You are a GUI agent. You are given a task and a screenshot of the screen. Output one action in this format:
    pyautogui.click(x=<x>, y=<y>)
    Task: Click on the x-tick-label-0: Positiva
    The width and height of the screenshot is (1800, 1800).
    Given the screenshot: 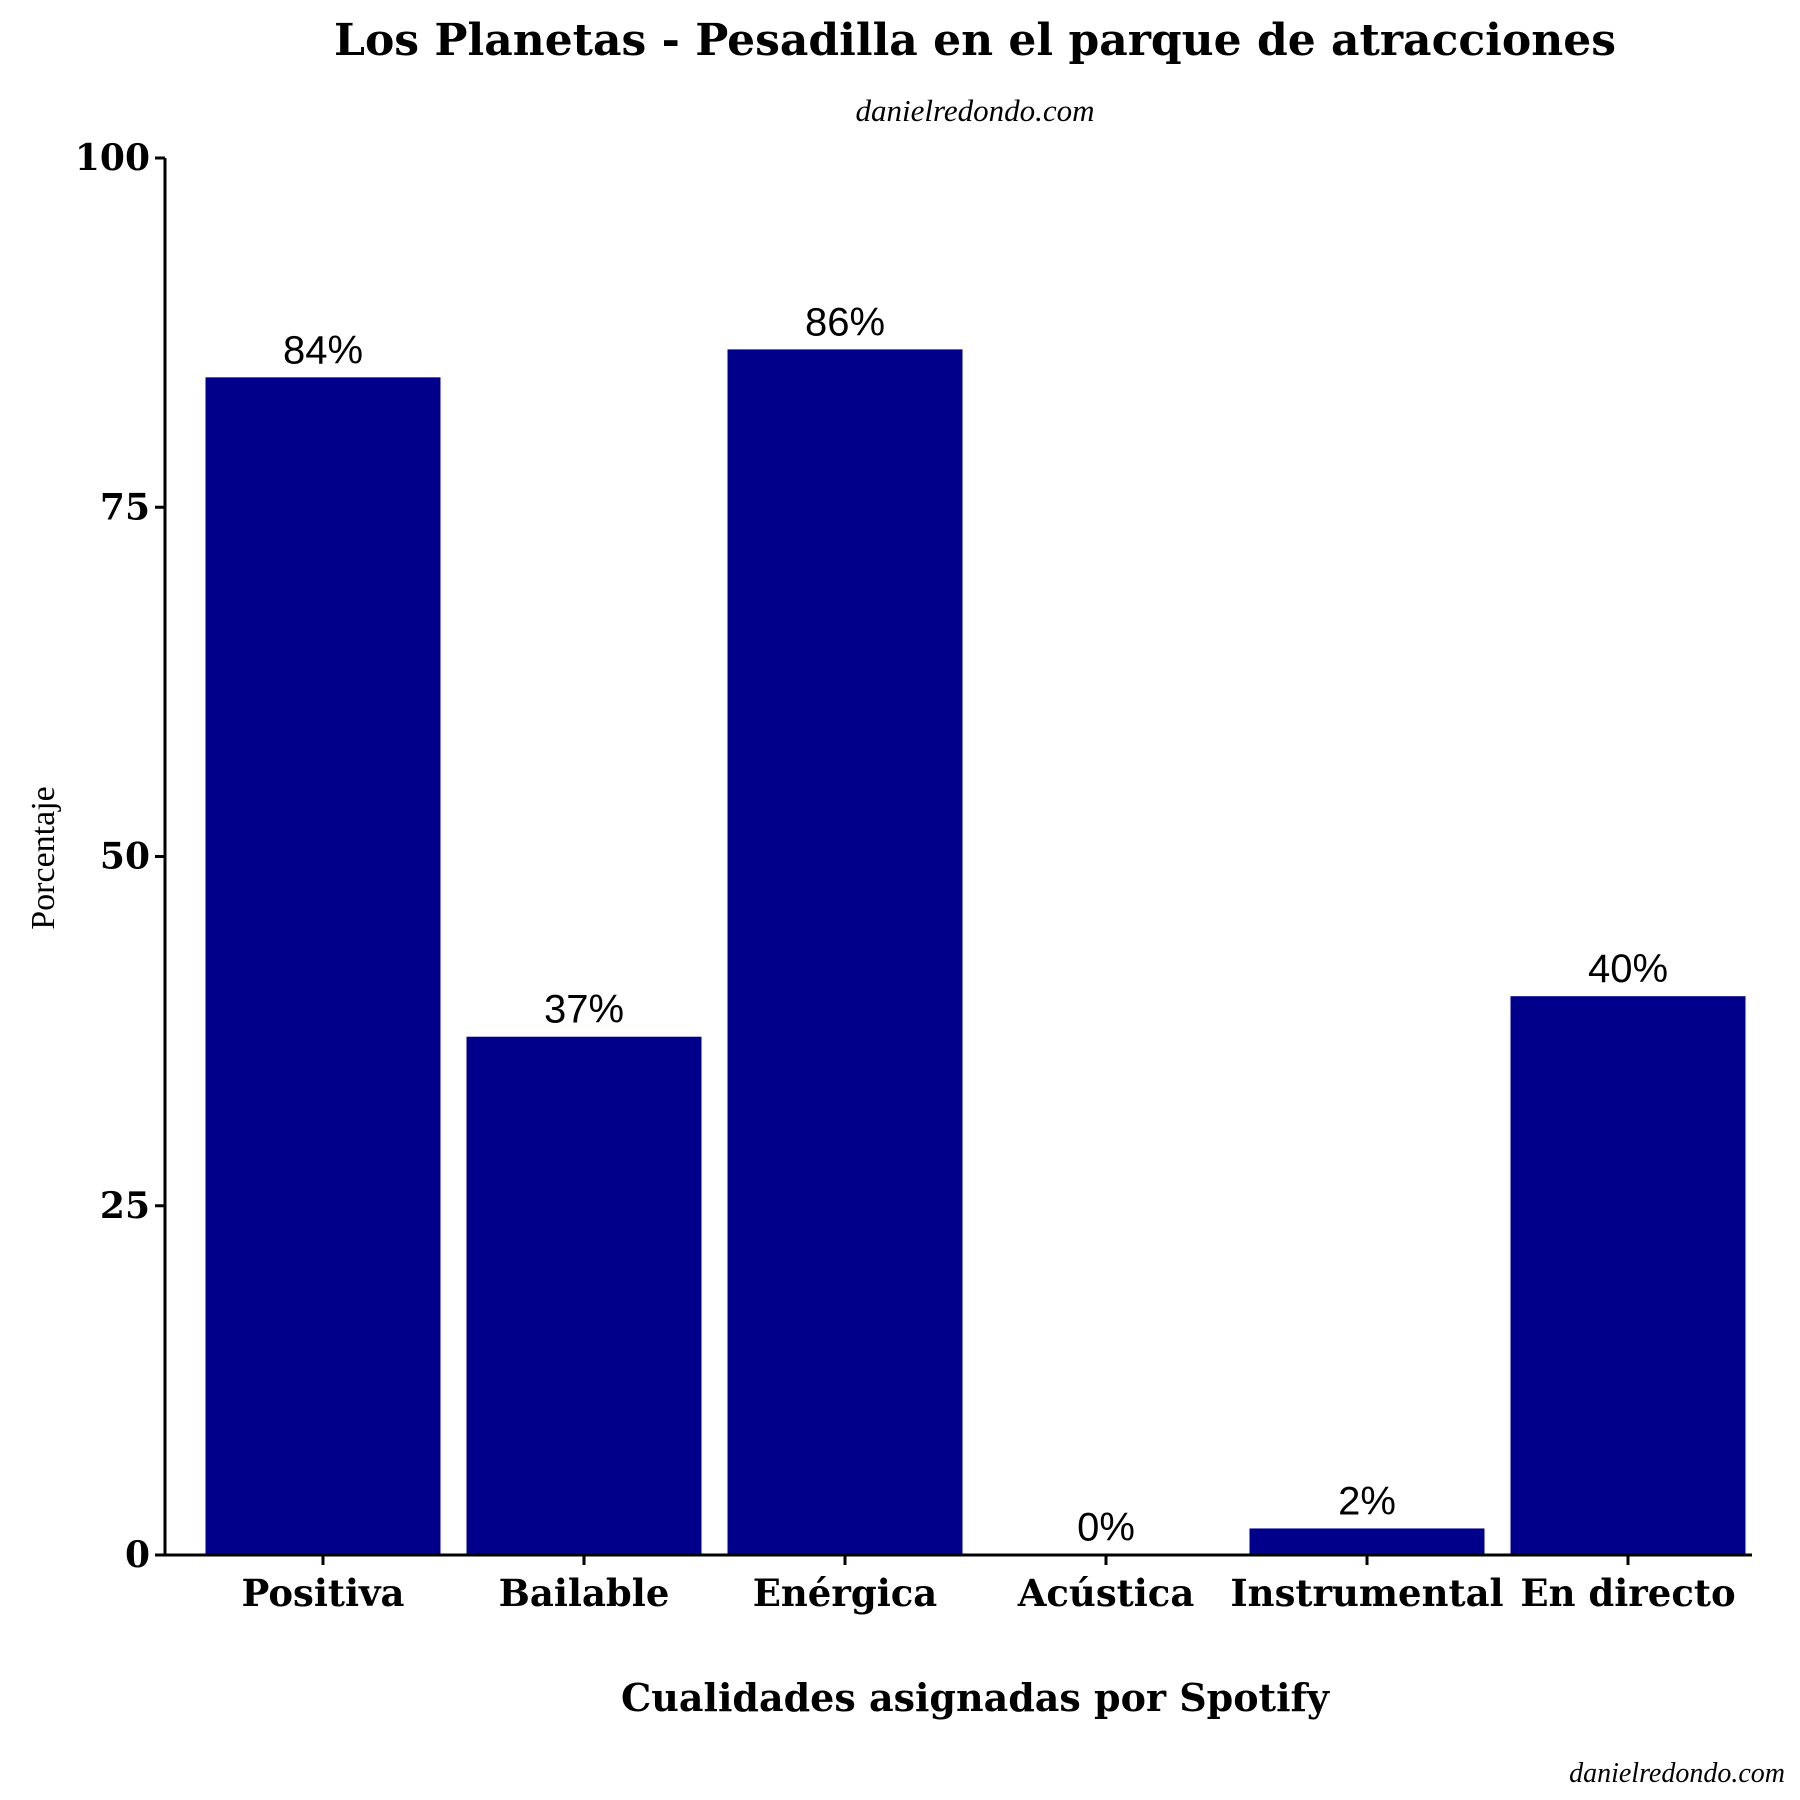 What is the action you would take?
    pyautogui.click(x=322, y=1593)
    